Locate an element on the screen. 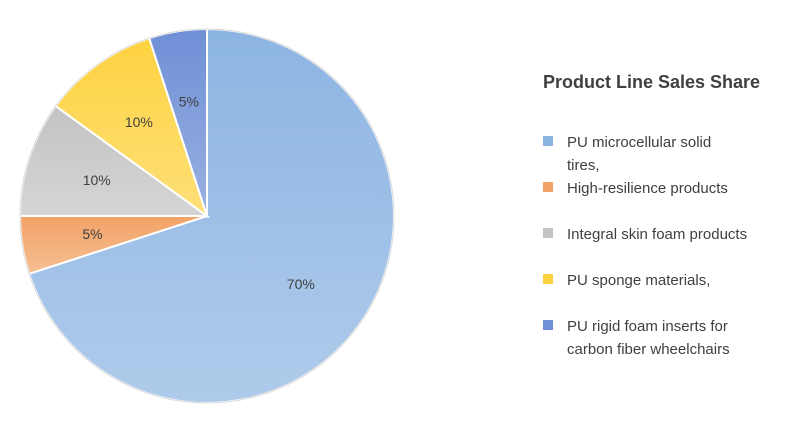 The width and height of the screenshot is (808, 433). legend-label: Integral skin foam products is located at coordinates (657, 234).